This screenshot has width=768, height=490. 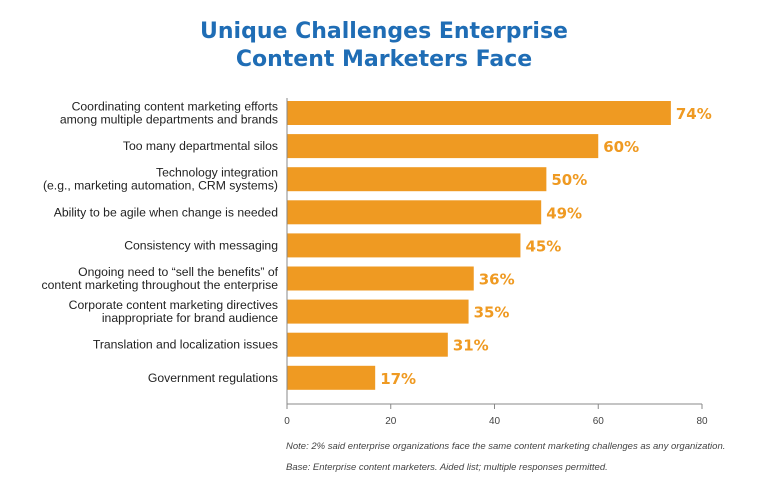 What do you see at coordinates (497, 280) in the screenshot?
I see `bar-value-label: 36%` at bounding box center [497, 280].